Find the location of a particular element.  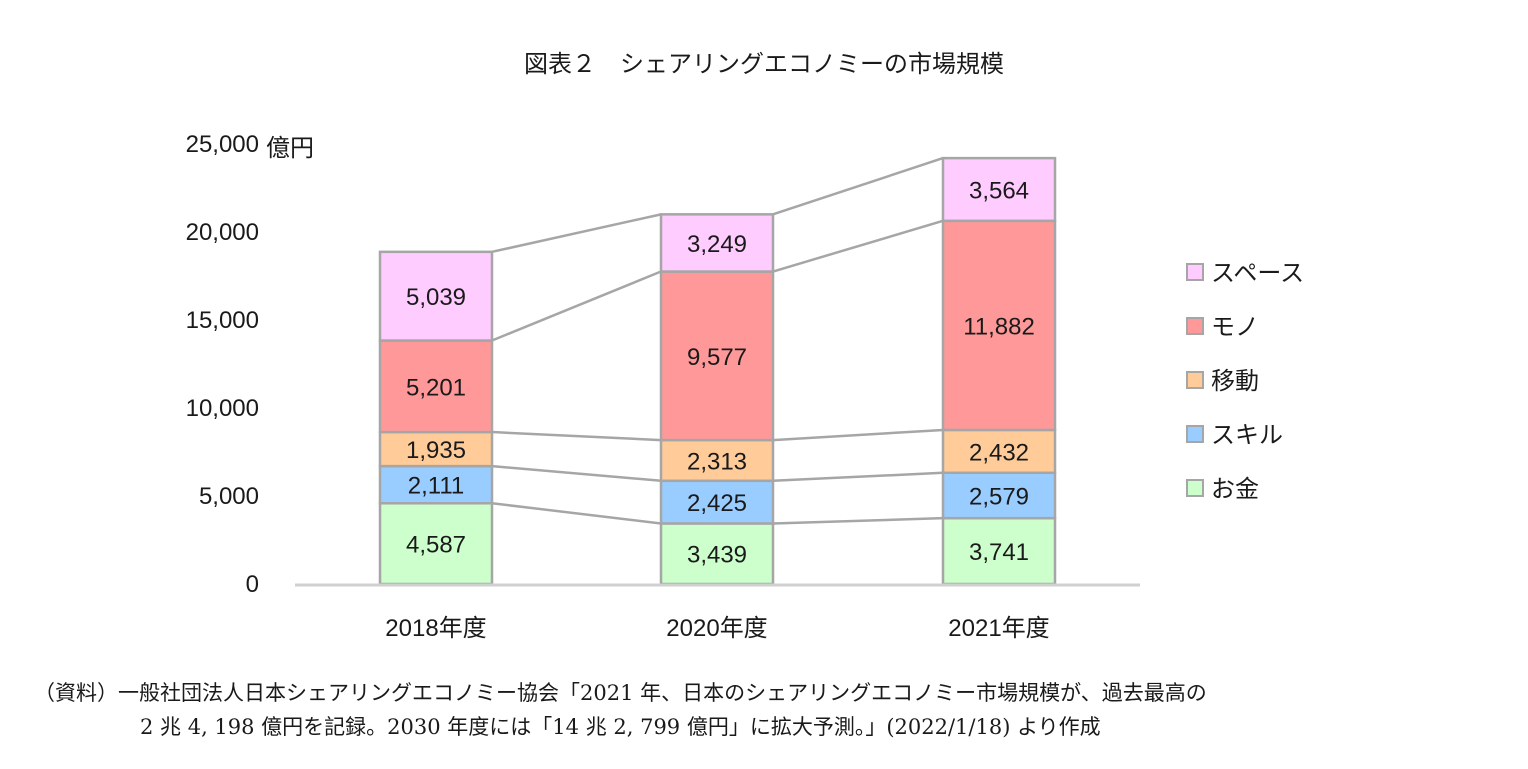

y-tick-label: 0 is located at coordinates (252, 584).